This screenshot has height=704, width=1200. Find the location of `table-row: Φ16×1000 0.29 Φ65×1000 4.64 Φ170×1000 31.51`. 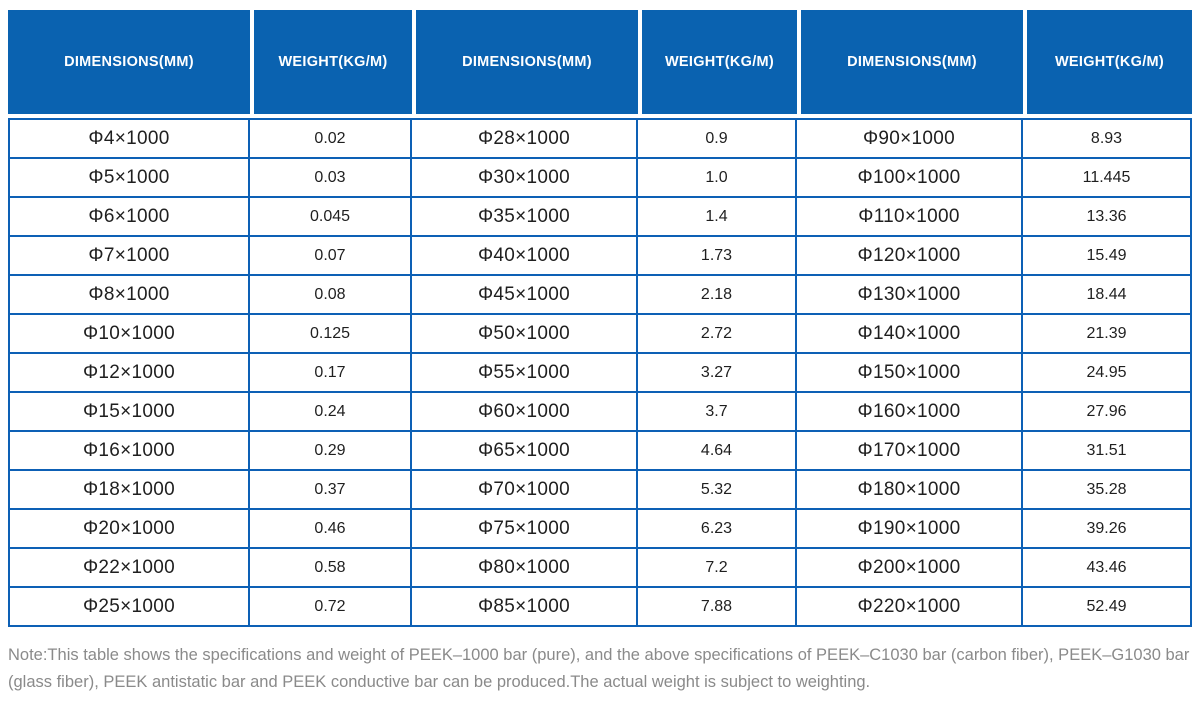

table-row: Φ16×1000 0.29 Φ65×1000 4.64 Φ170×1000 31.51 is located at coordinates (600, 451).